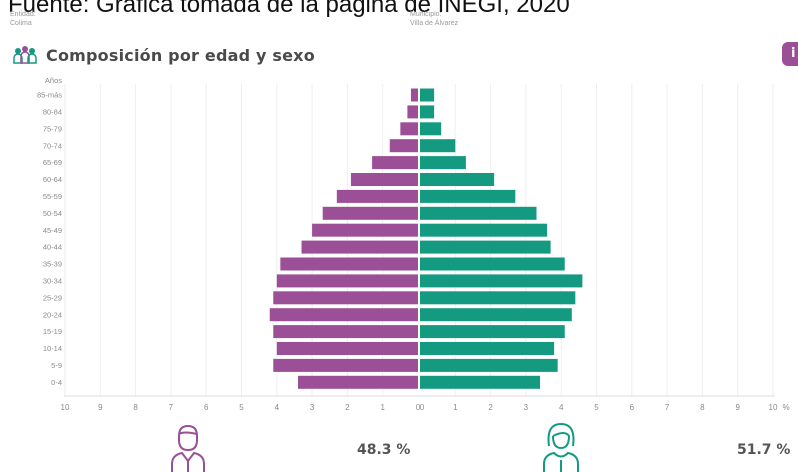  Describe the element at coordinates (384, 450) in the screenshot. I see `male-percentage: 48.3 %` at that location.